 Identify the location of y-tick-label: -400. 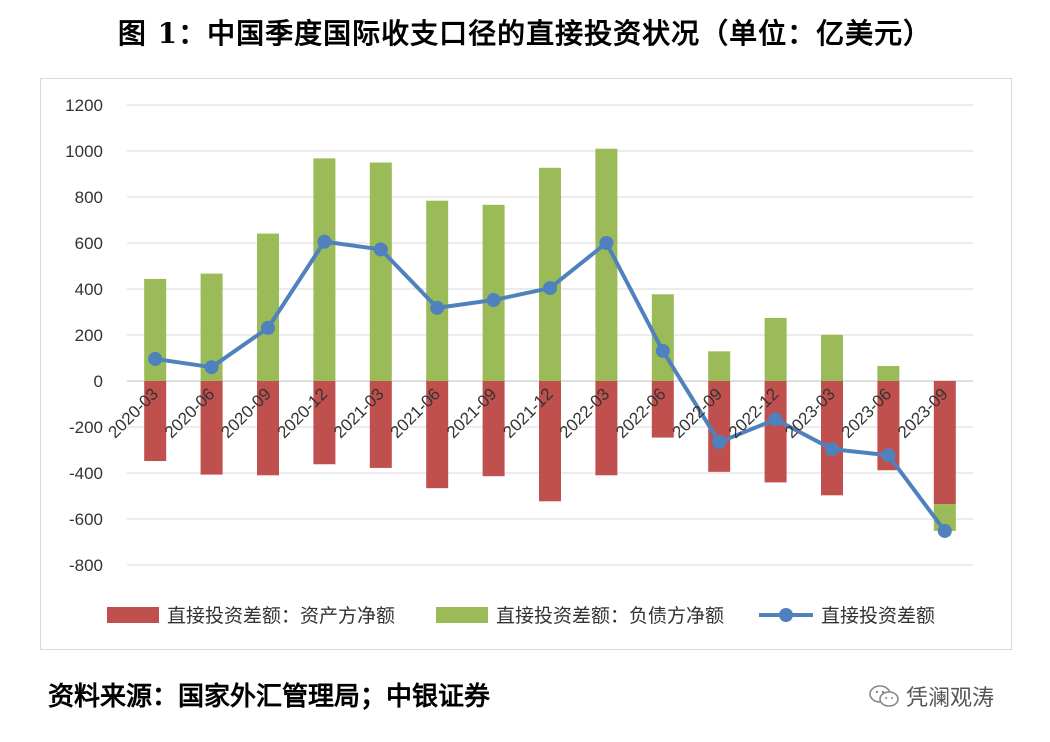
(86, 473).